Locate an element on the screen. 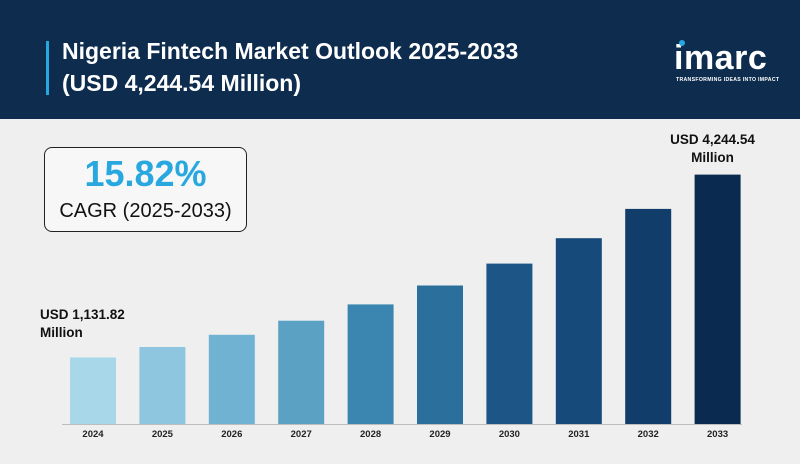 The height and width of the screenshot is (464, 800). x-tick-label-2026: 2026 is located at coordinates (231, 434).